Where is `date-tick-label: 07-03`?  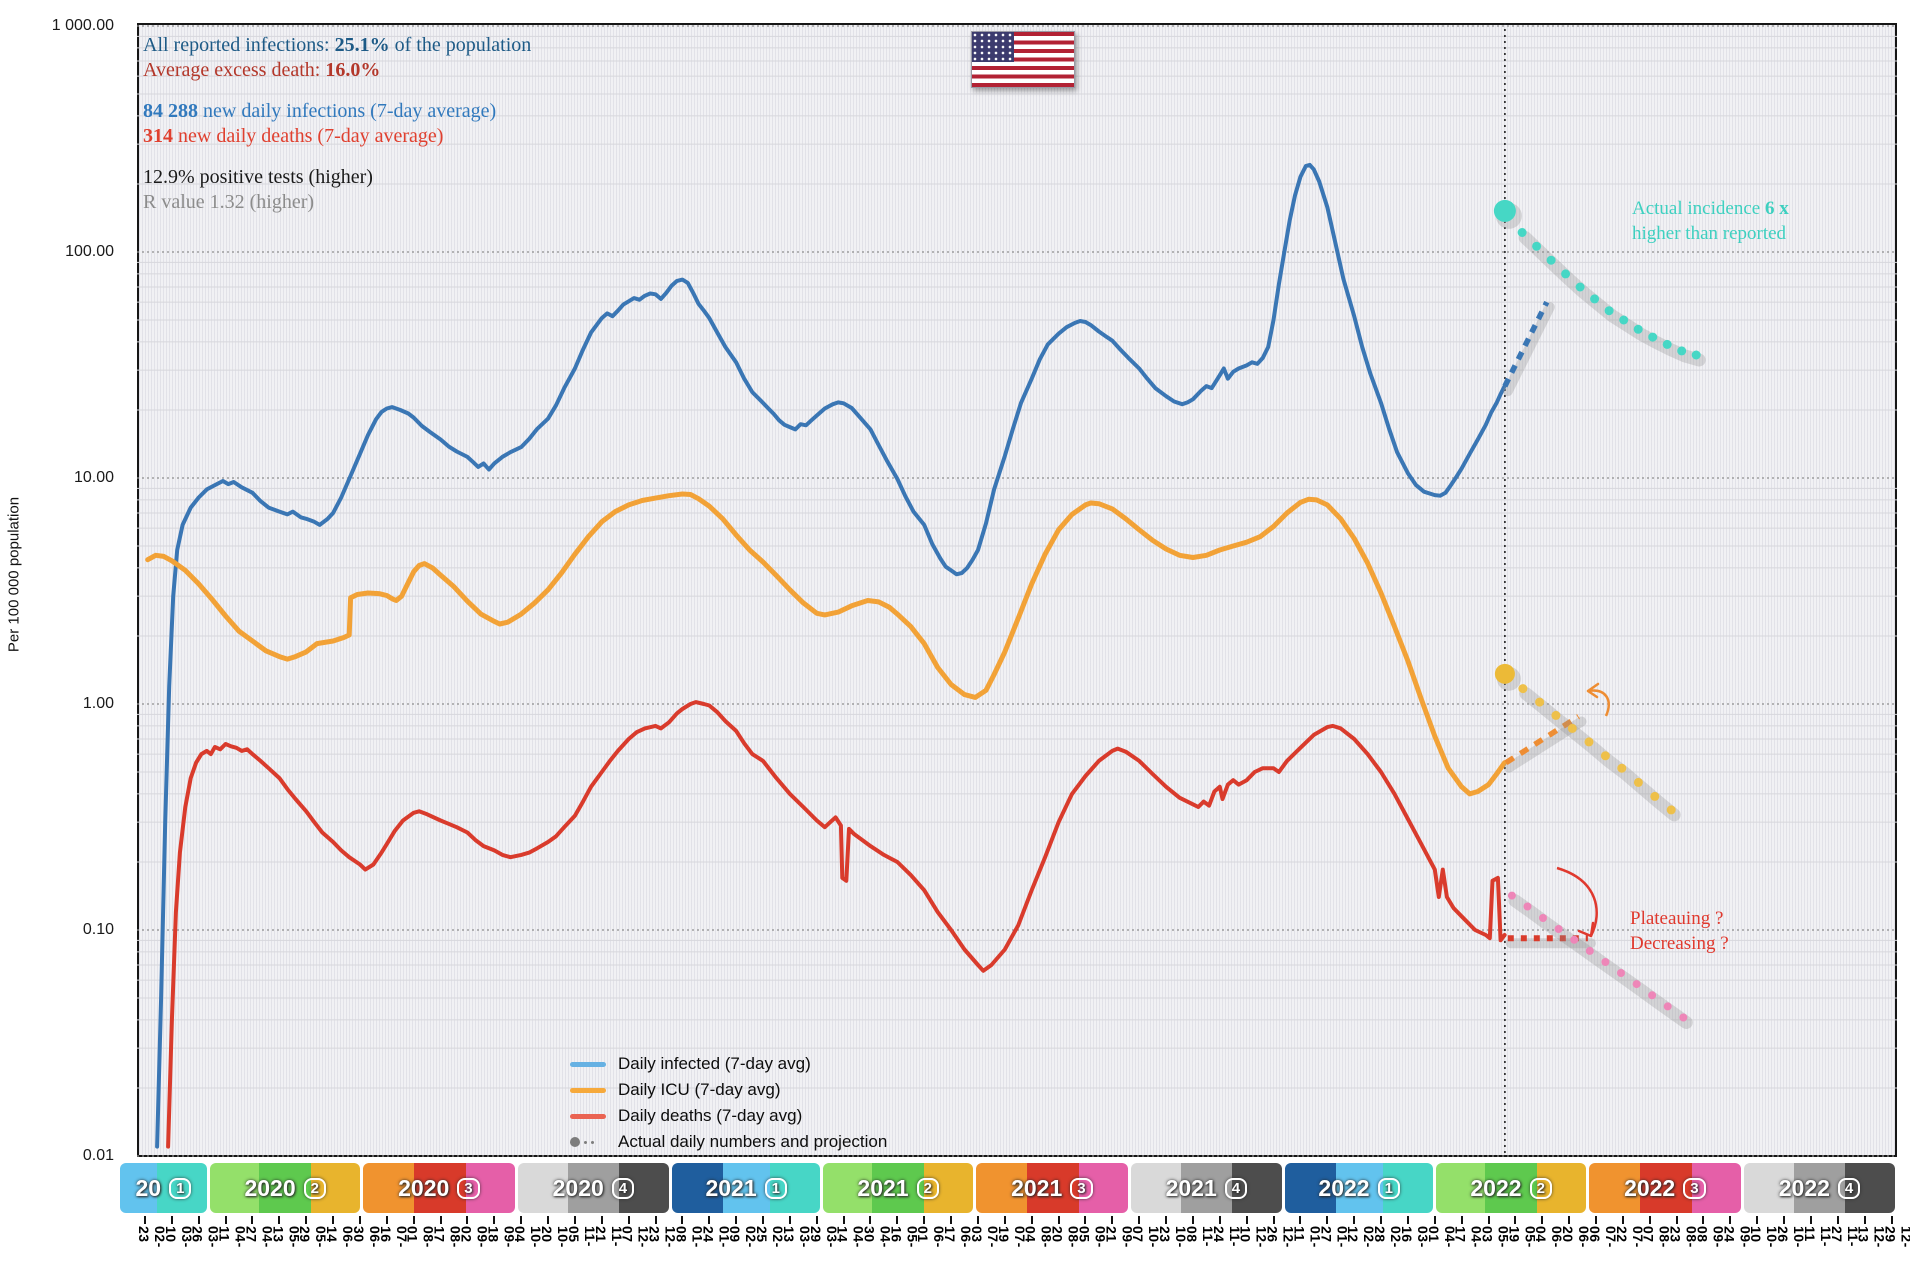
date-tick-label: 07-03 is located at coordinates (984, 1237).